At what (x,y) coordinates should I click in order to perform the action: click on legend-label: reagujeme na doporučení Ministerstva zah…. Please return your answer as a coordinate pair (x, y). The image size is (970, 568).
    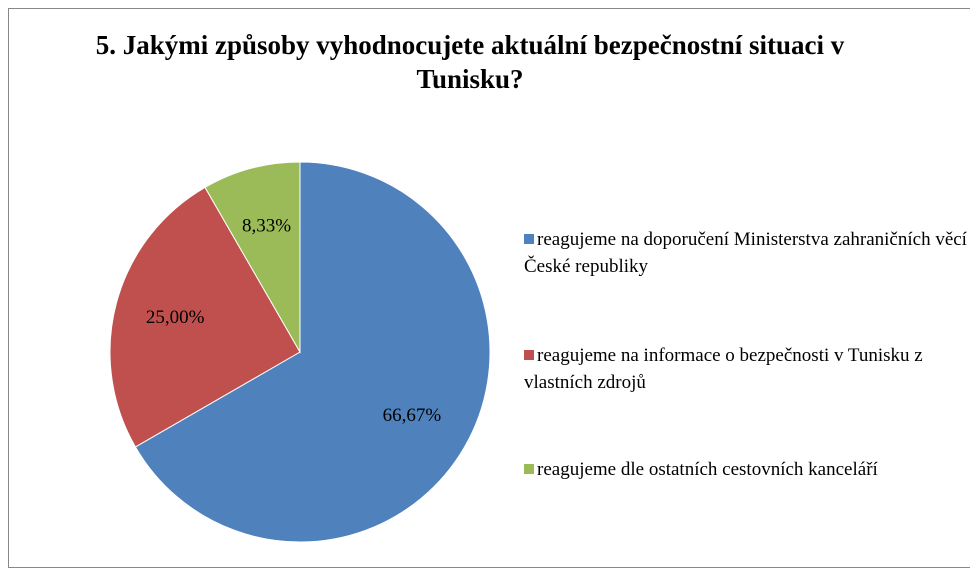
    Looking at the image, I should click on (745, 253).